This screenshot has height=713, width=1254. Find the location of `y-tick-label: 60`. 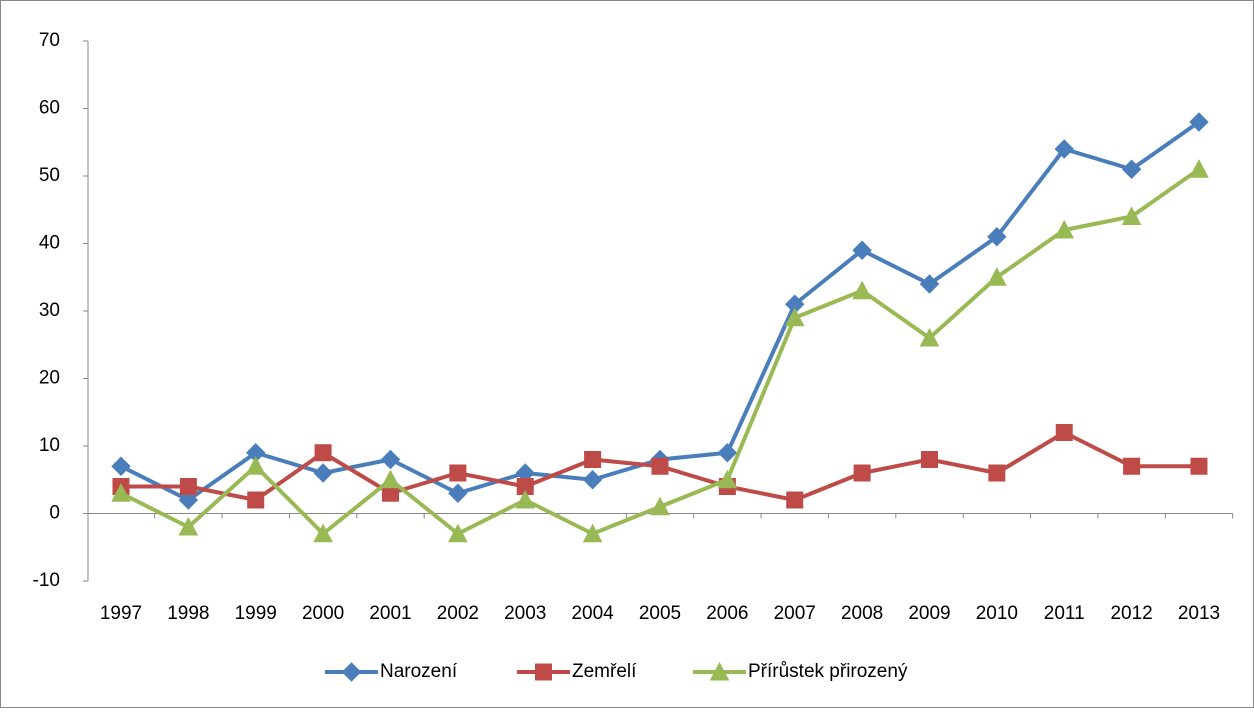

y-tick-label: 60 is located at coordinates (49, 108).